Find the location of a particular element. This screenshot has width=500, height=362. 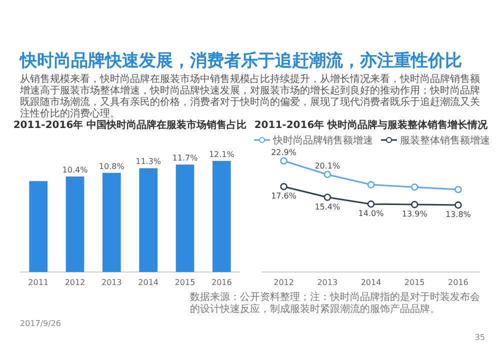

data-label: 17.6% is located at coordinates (284, 196).